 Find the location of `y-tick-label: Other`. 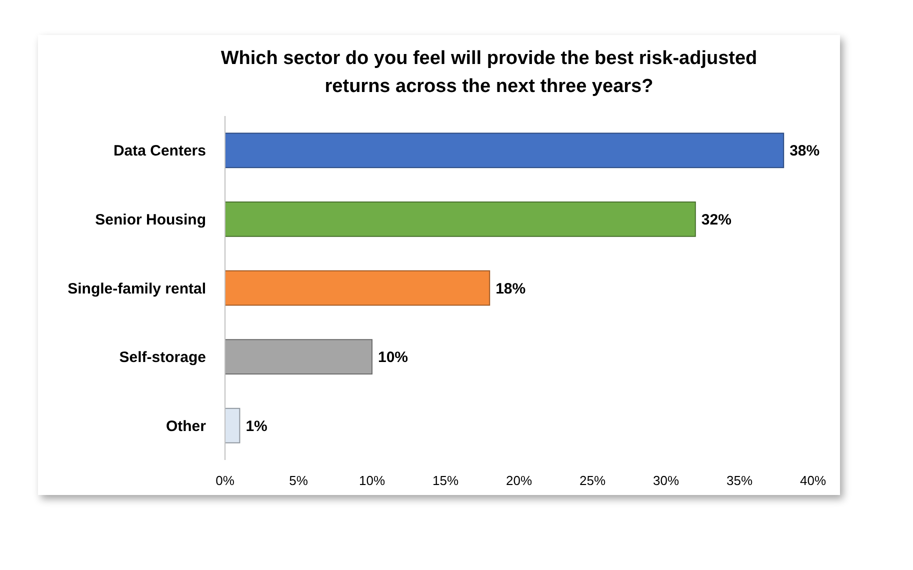

y-tick-label: Other is located at coordinates (186, 426).